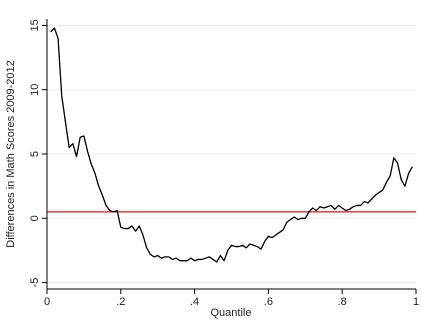 This screenshot has width=423, height=324. Describe the element at coordinates (120, 302) in the screenshot. I see `x-tick-label: .2` at that location.